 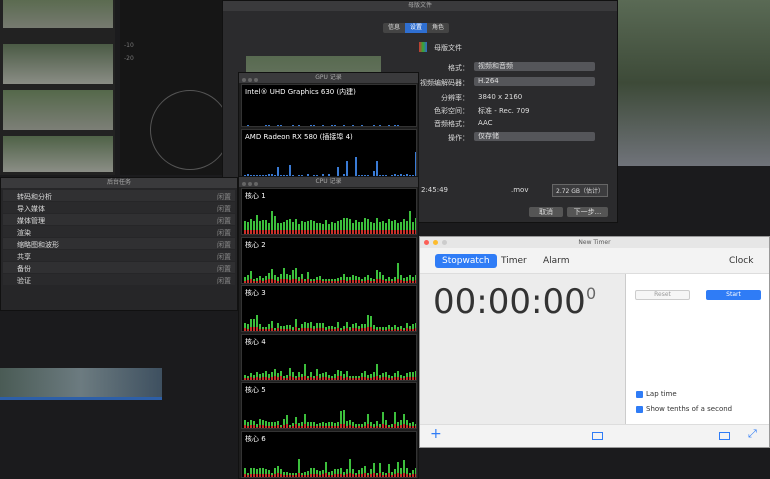 I want to click on vectorscope, so click(x=190, y=130).